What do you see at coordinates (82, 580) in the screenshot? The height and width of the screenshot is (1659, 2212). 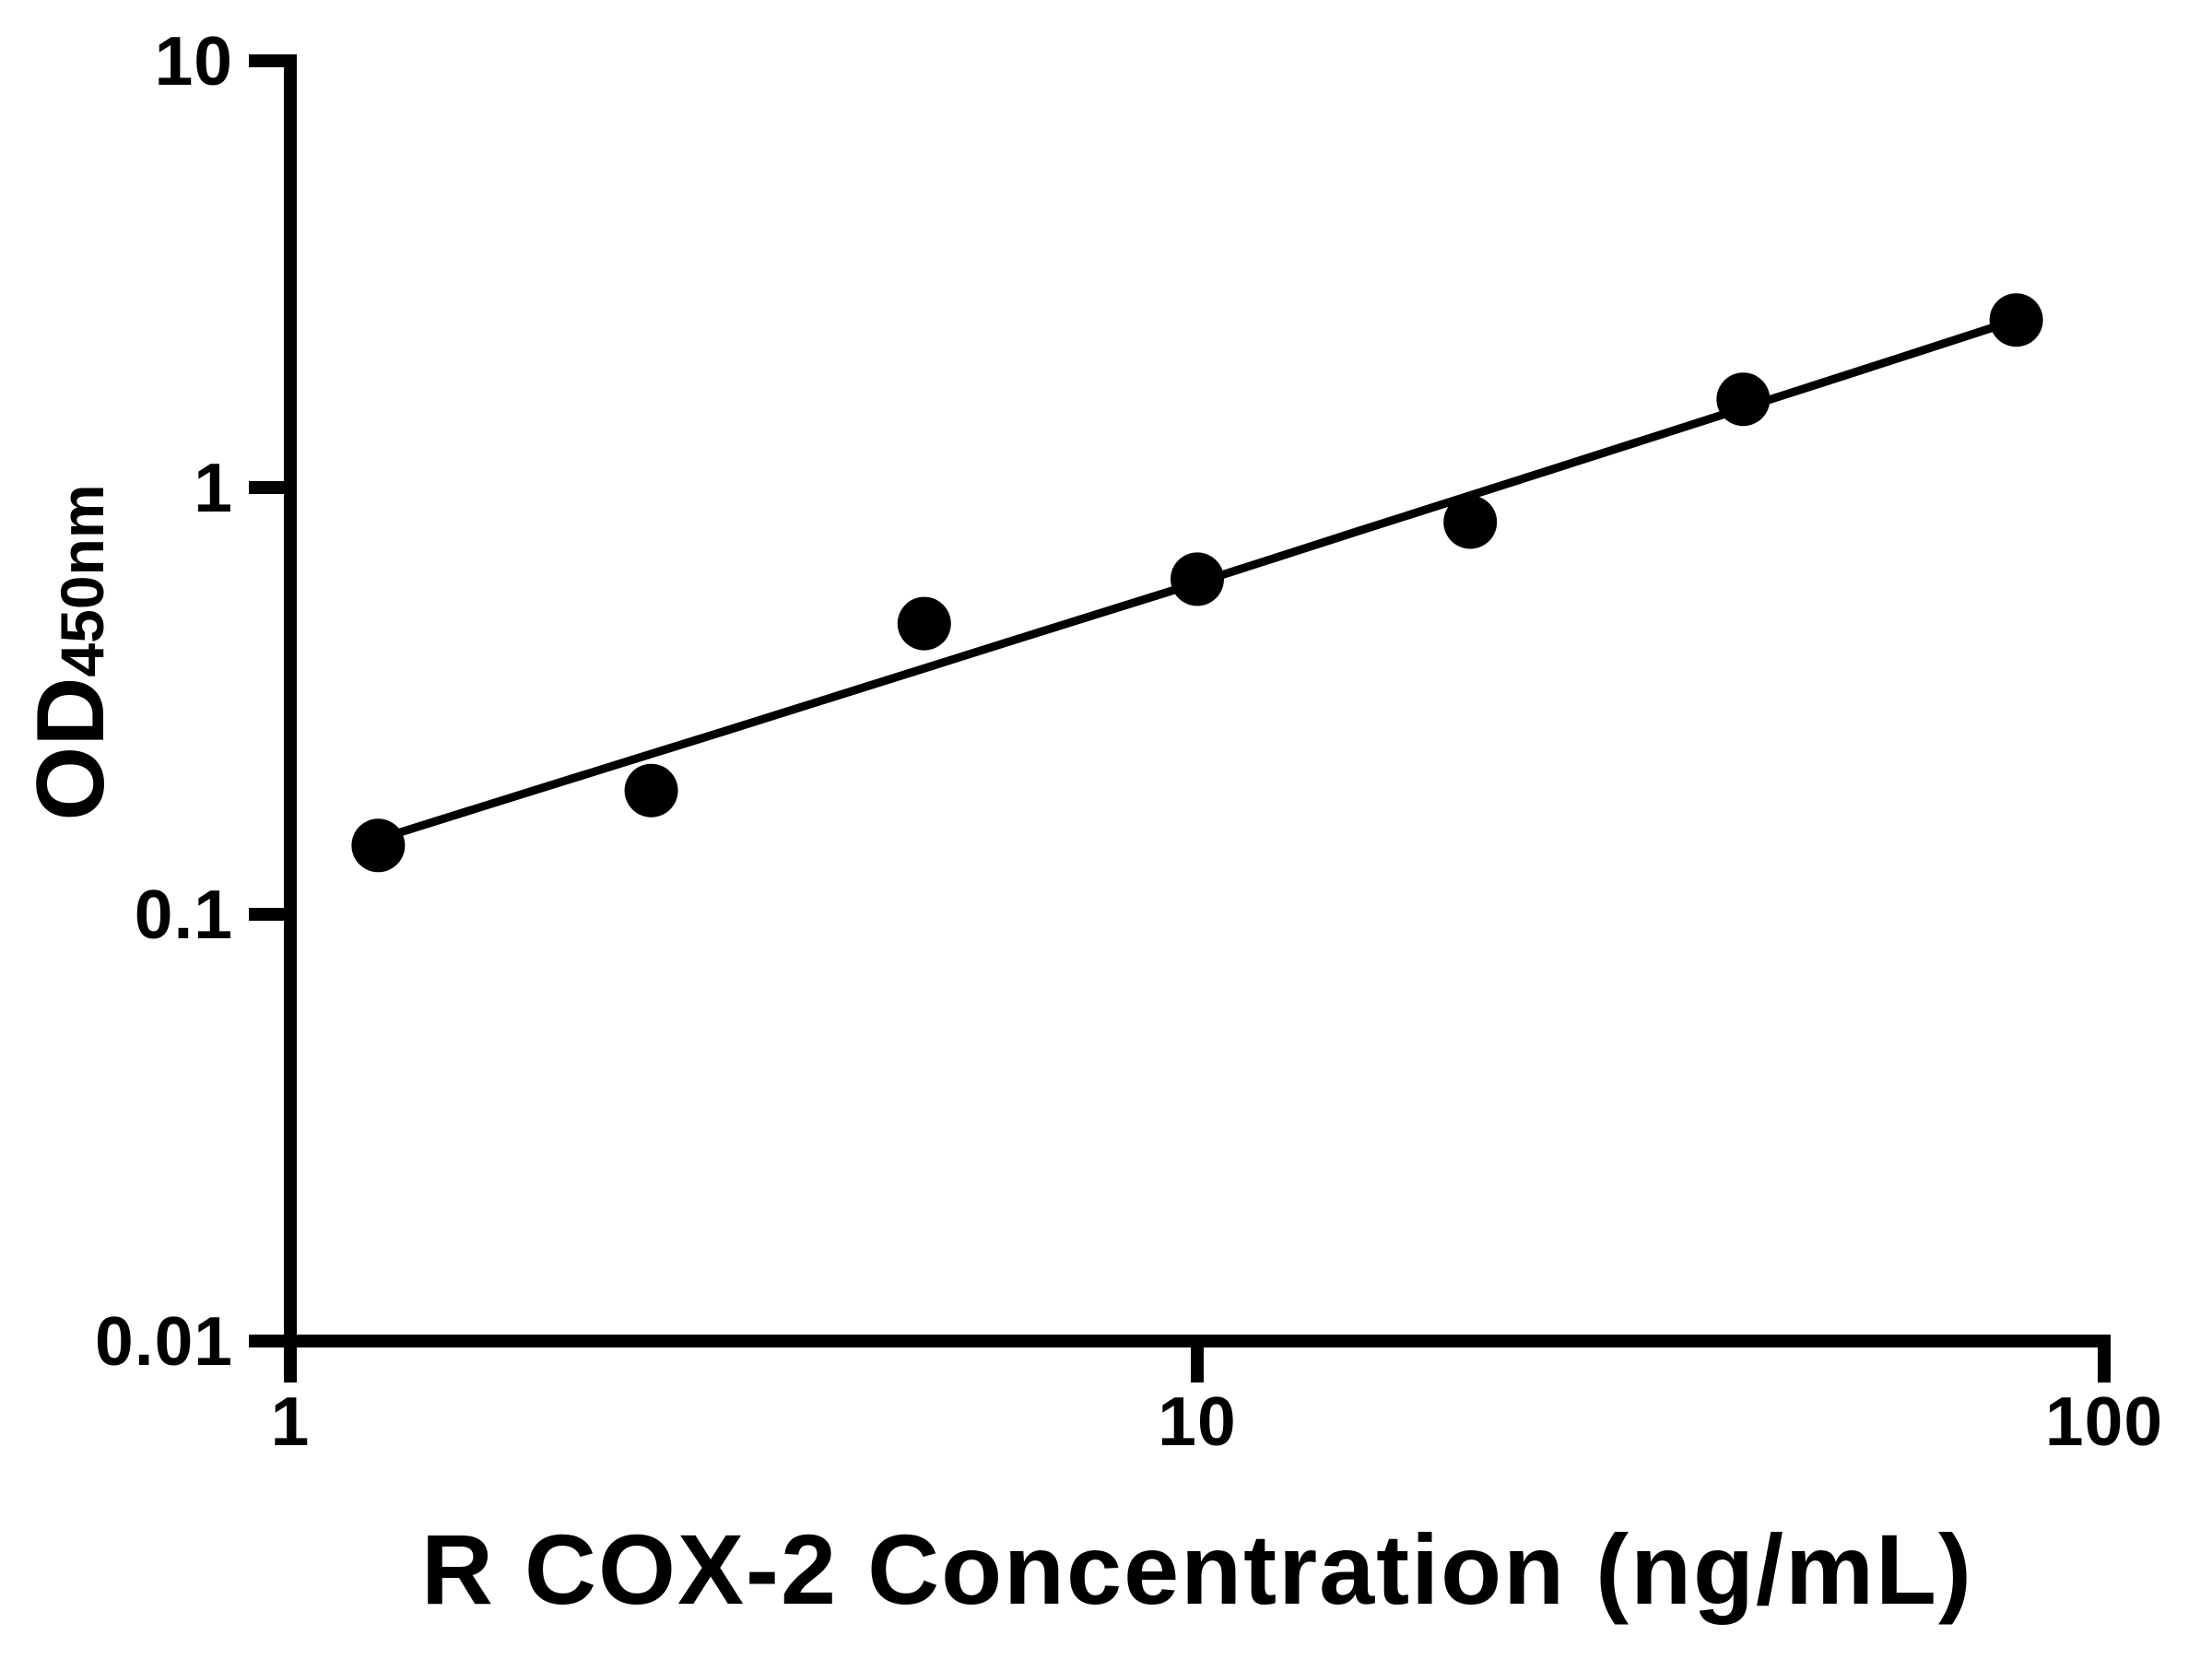 I see `y-axis-title-subscript: 450nm` at bounding box center [82, 580].